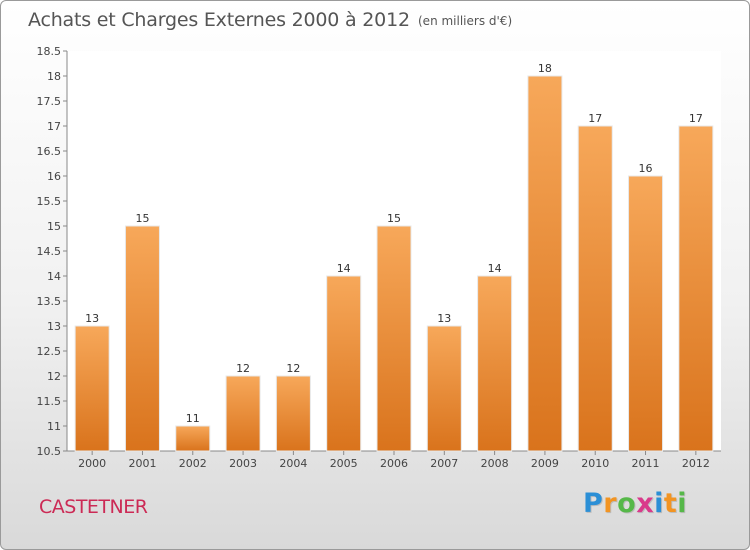 The image size is (750, 550). Describe the element at coordinates (54, 176) in the screenshot. I see `y-tick-label: 16` at that location.